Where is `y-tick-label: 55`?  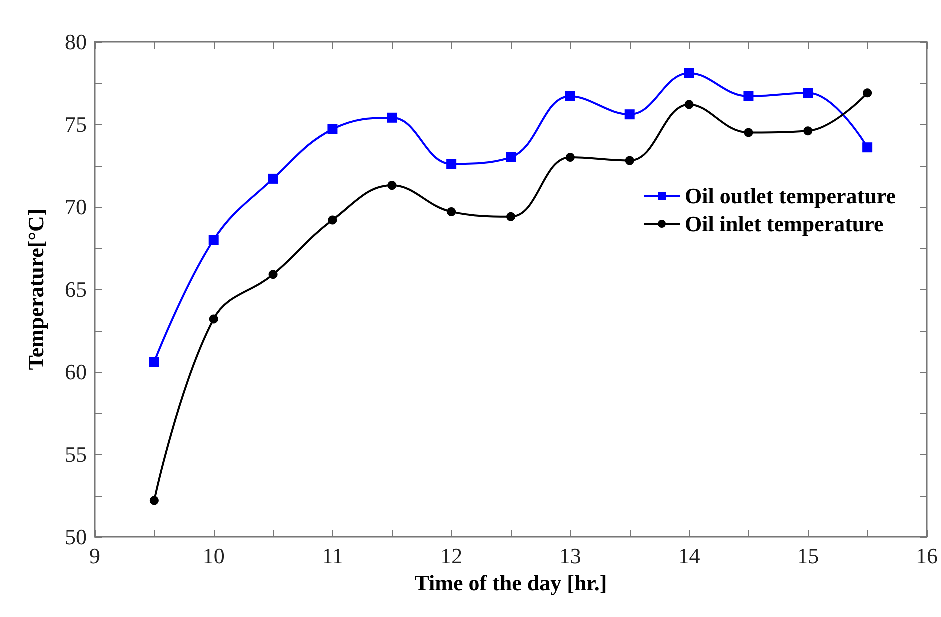 y-tick-label: 55 is located at coordinates (76, 454).